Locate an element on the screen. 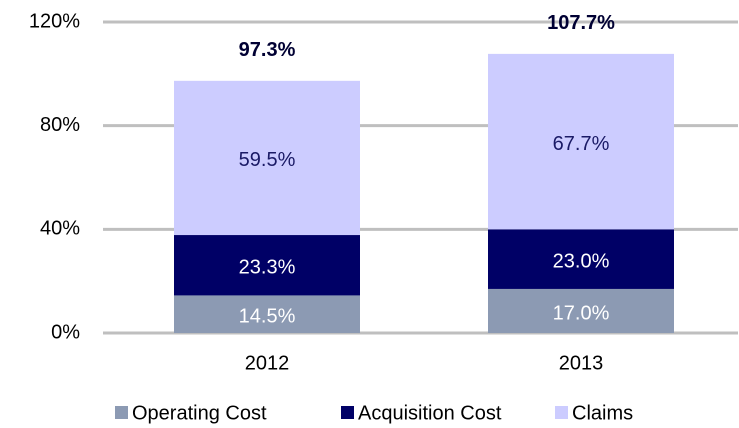 This screenshot has width=739, height=428. total-label: 97.3% is located at coordinates (267, 50).